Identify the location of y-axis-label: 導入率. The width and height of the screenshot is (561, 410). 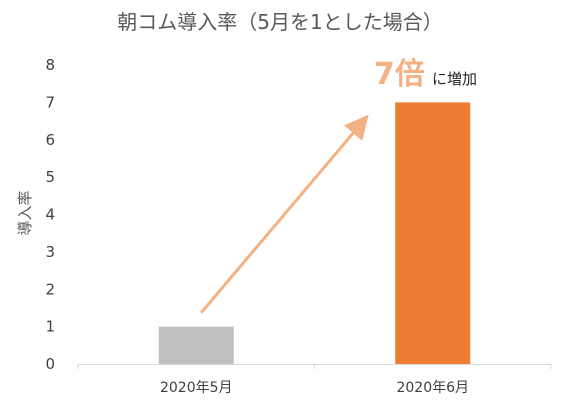
(25, 212).